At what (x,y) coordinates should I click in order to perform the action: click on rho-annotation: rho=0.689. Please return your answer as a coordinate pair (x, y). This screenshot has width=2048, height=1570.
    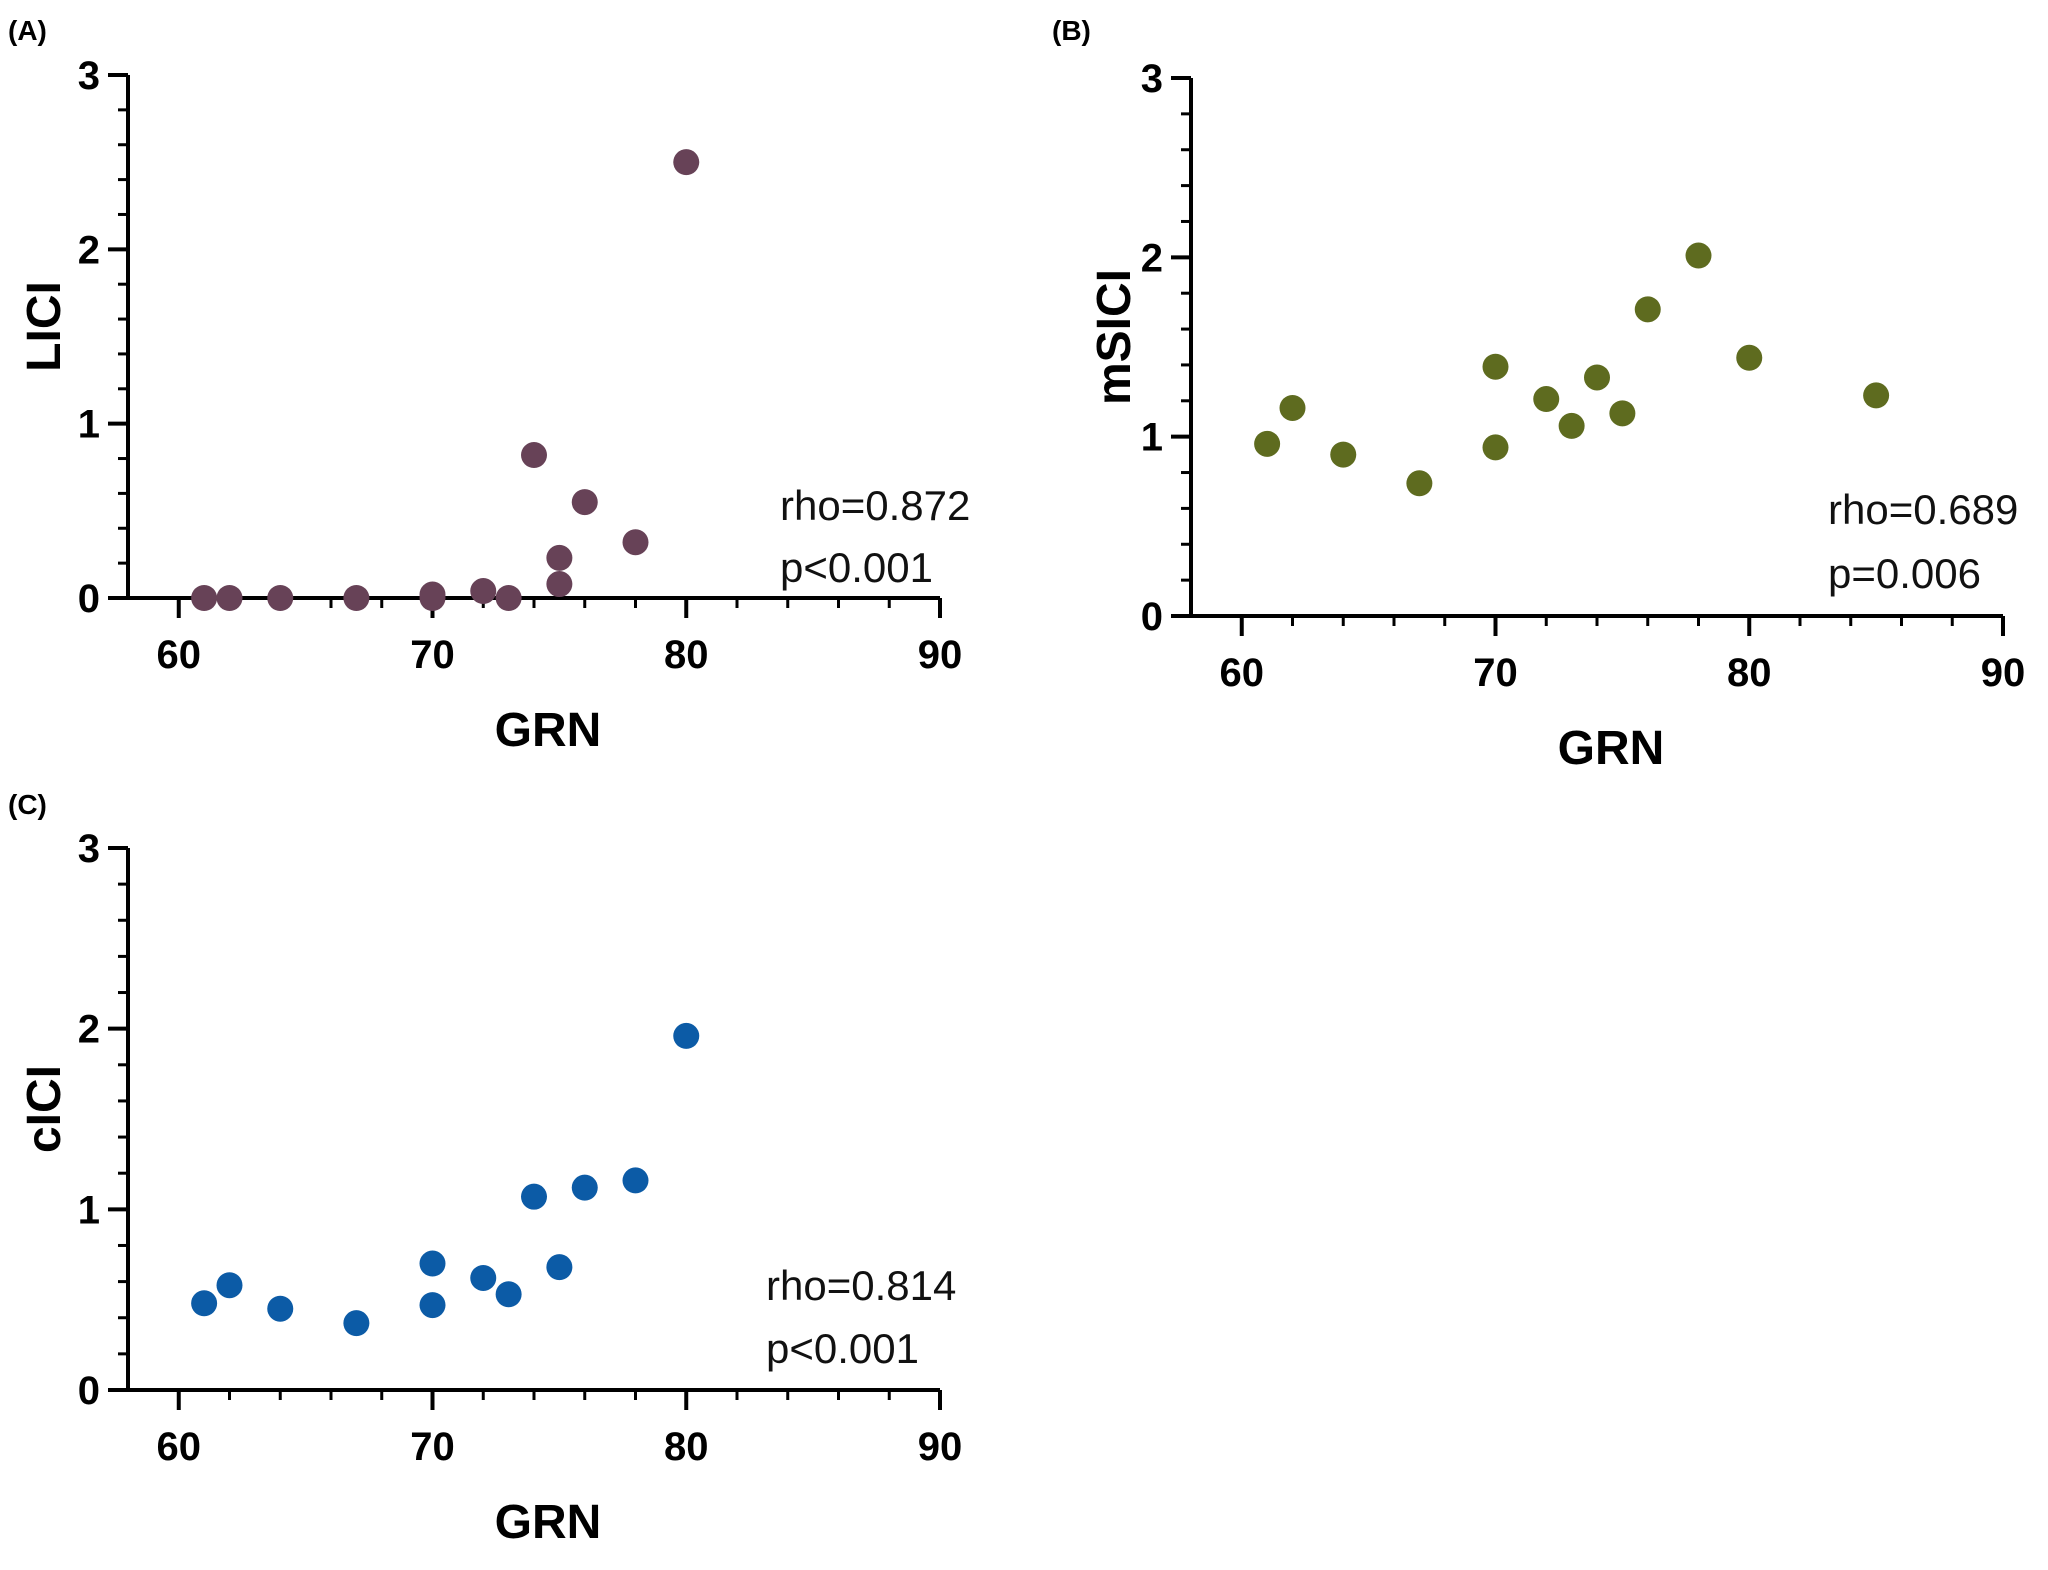
    Looking at the image, I should click on (1923, 509).